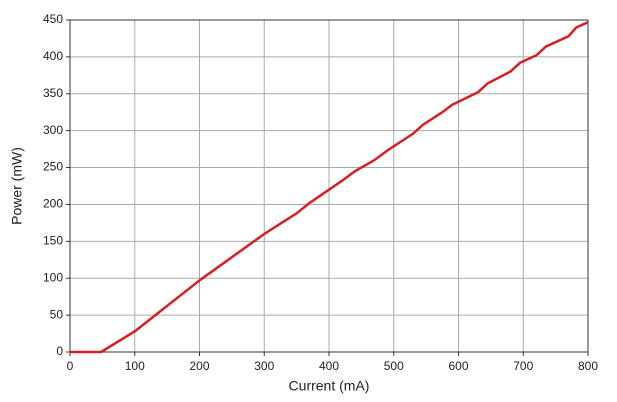  I want to click on y-tick-label: 300, so click(53, 130).